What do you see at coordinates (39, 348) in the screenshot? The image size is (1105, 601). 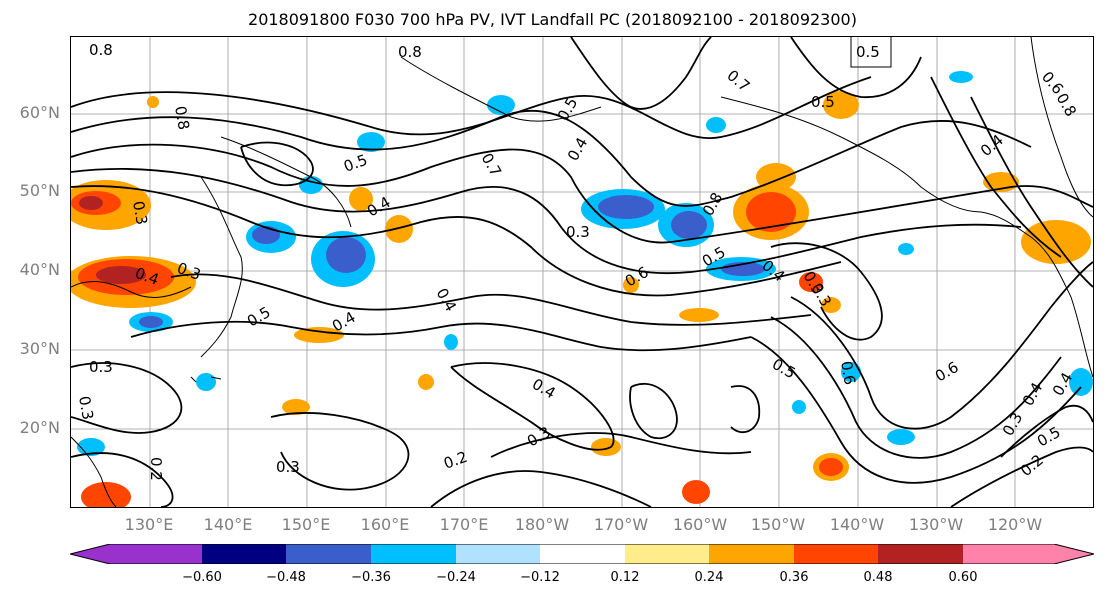 I see `lat-label: 30°N` at bounding box center [39, 348].